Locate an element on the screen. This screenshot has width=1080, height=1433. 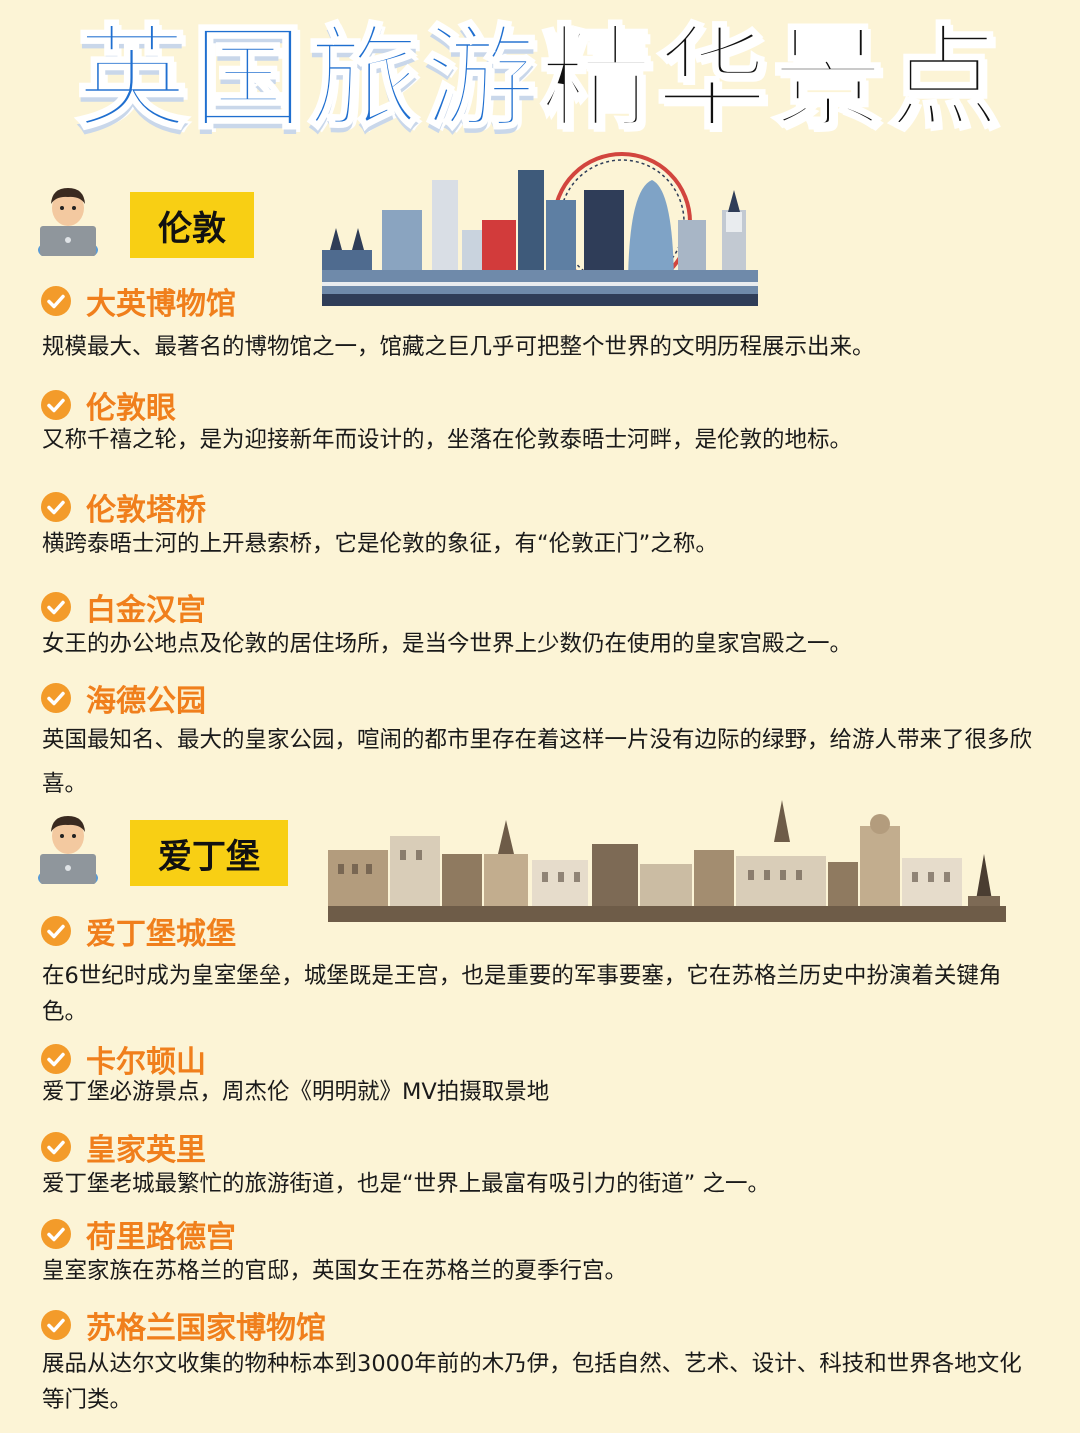
attraction-title: 海德公园 is located at coordinates (146, 701).